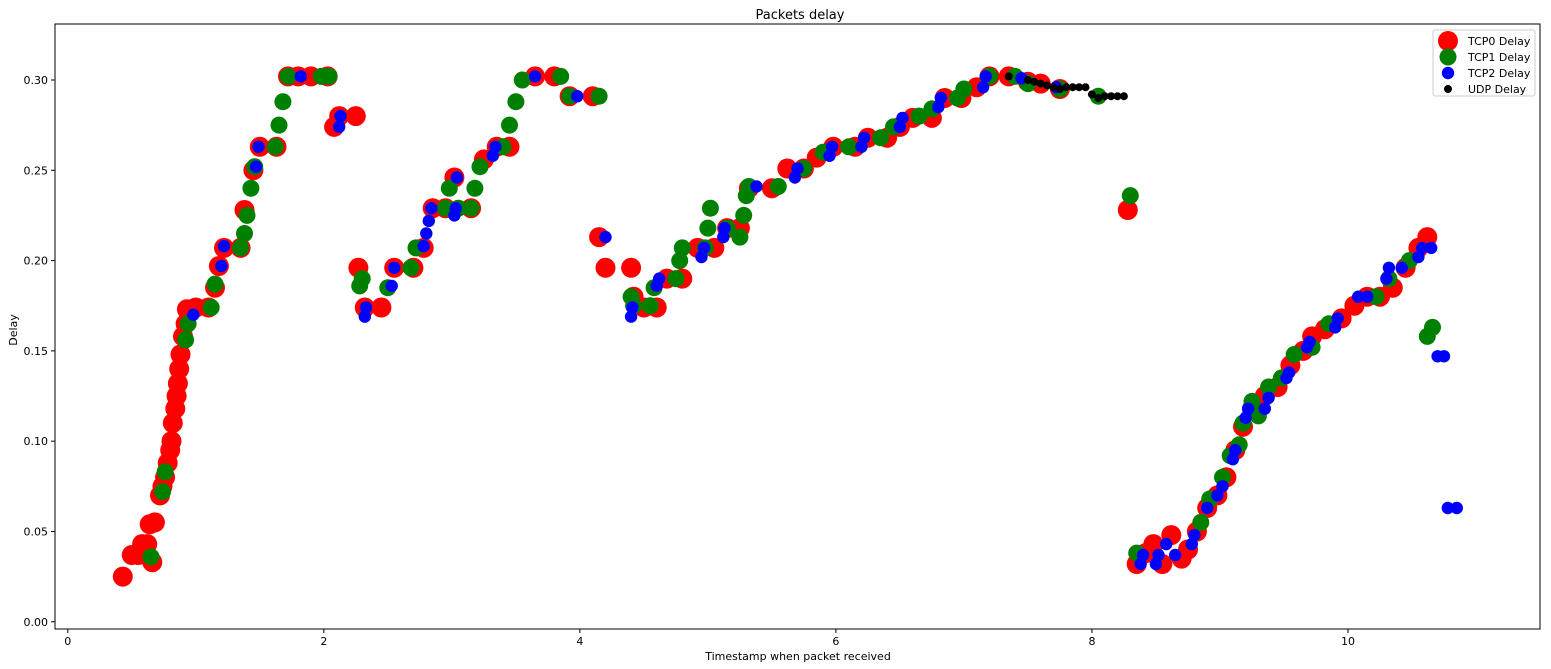  Describe the element at coordinates (36, 531) in the screenshot. I see `y-tick-label: 0.05` at that location.